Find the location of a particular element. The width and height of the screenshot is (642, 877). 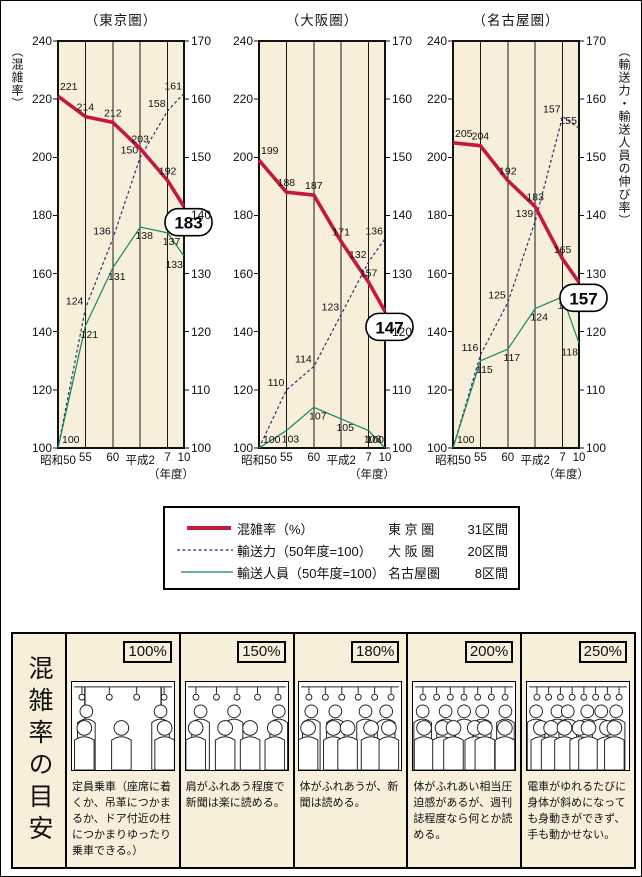

plot-border is located at coordinates (516, 244).